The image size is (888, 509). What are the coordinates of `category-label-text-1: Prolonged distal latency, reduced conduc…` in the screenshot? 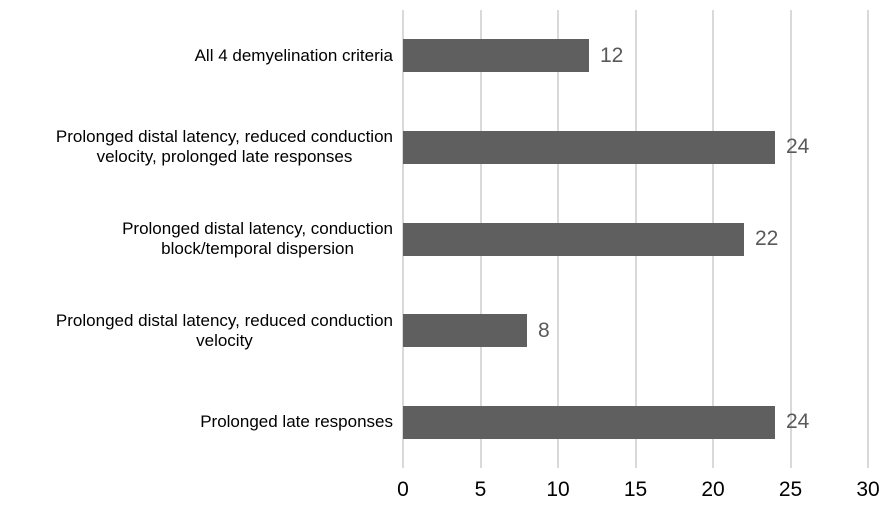 It's located at (224, 147).